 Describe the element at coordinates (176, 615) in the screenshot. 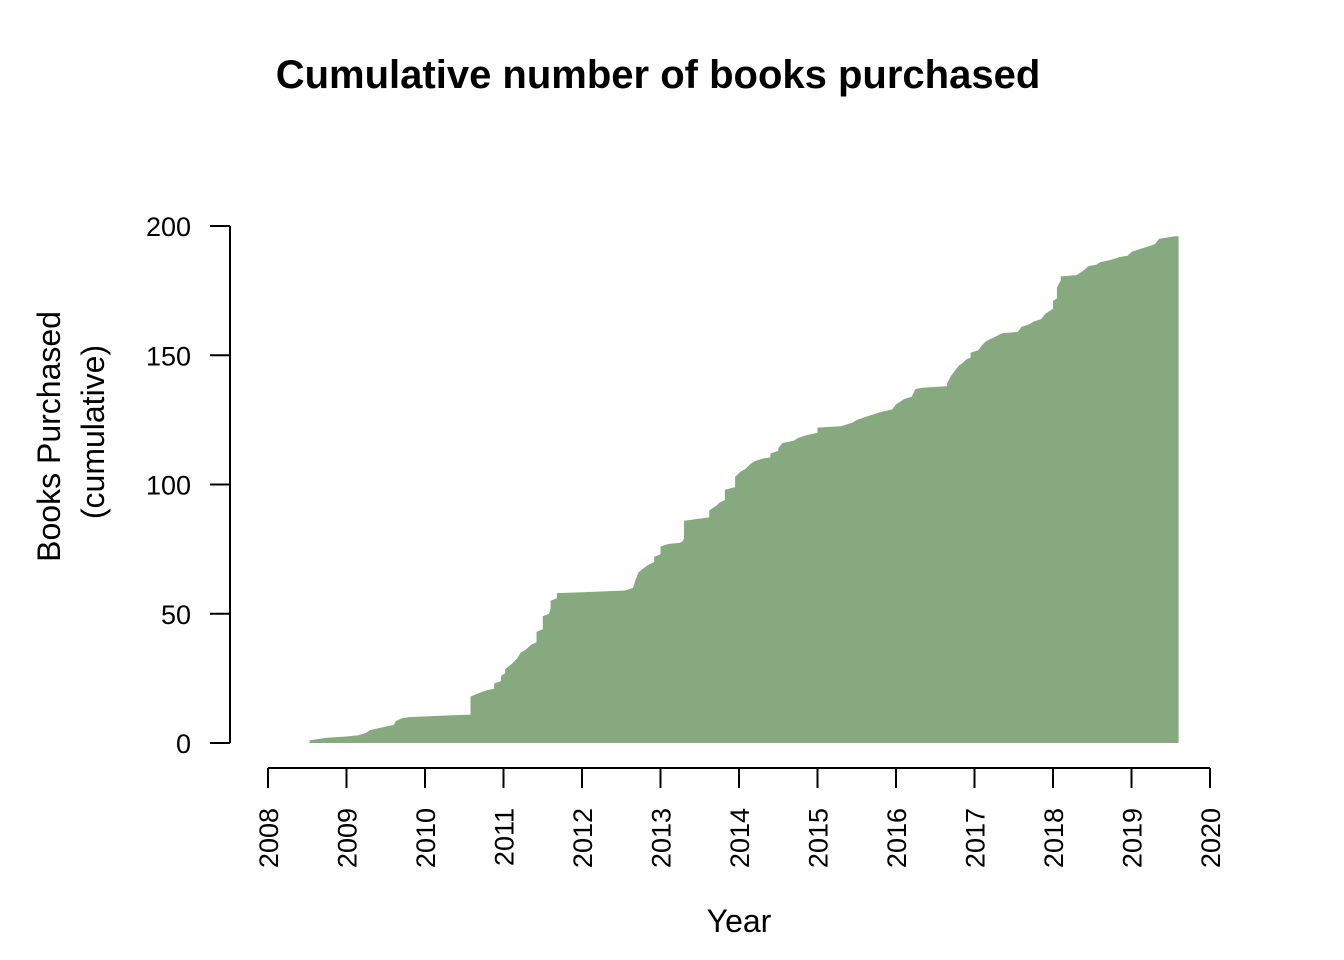

I see `y-tick-label: 50` at that location.